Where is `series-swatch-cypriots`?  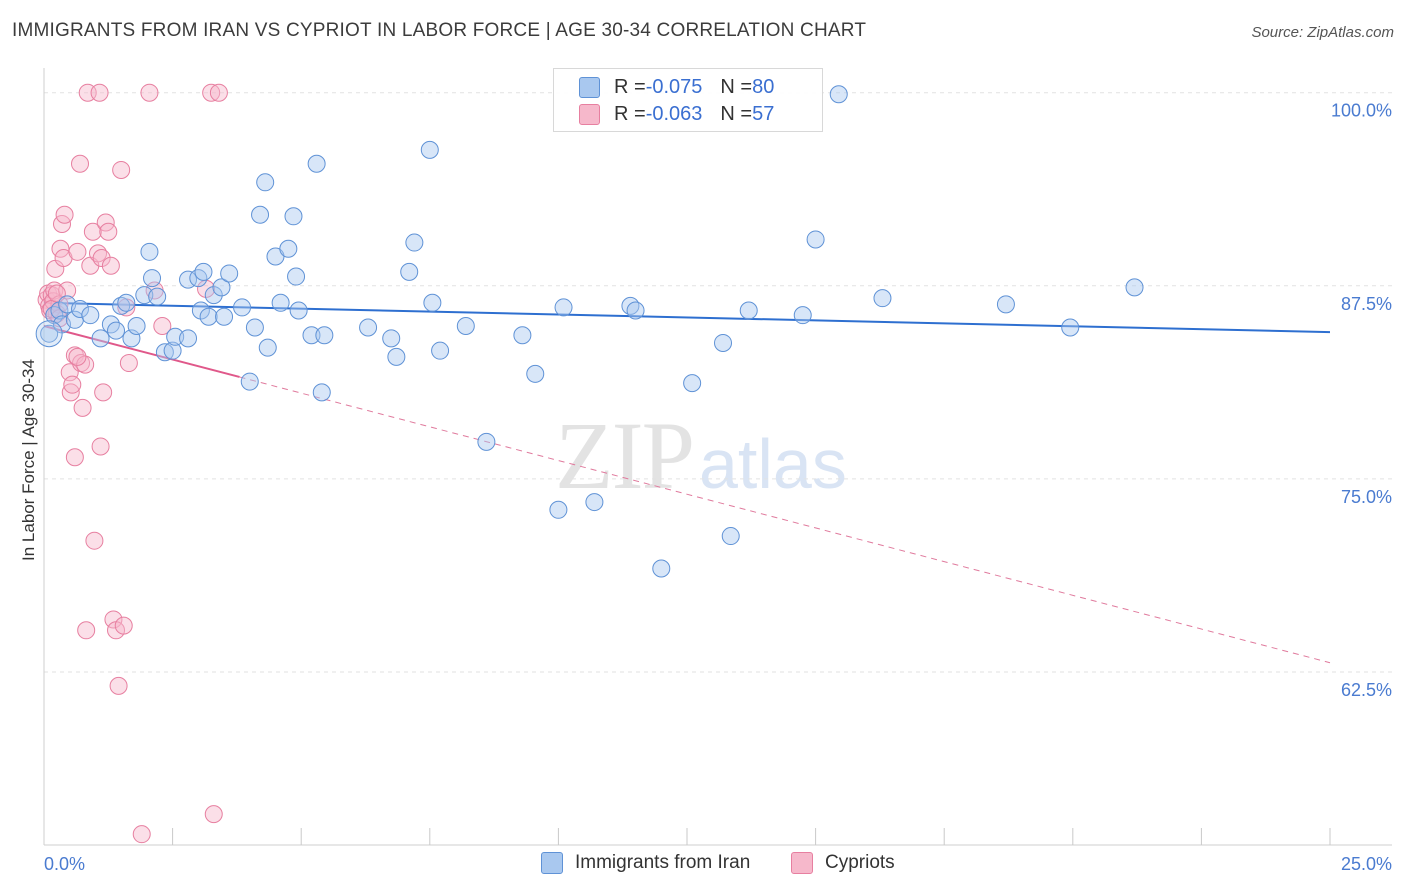
series-swatch-cypriots is located at coordinates (802, 863).